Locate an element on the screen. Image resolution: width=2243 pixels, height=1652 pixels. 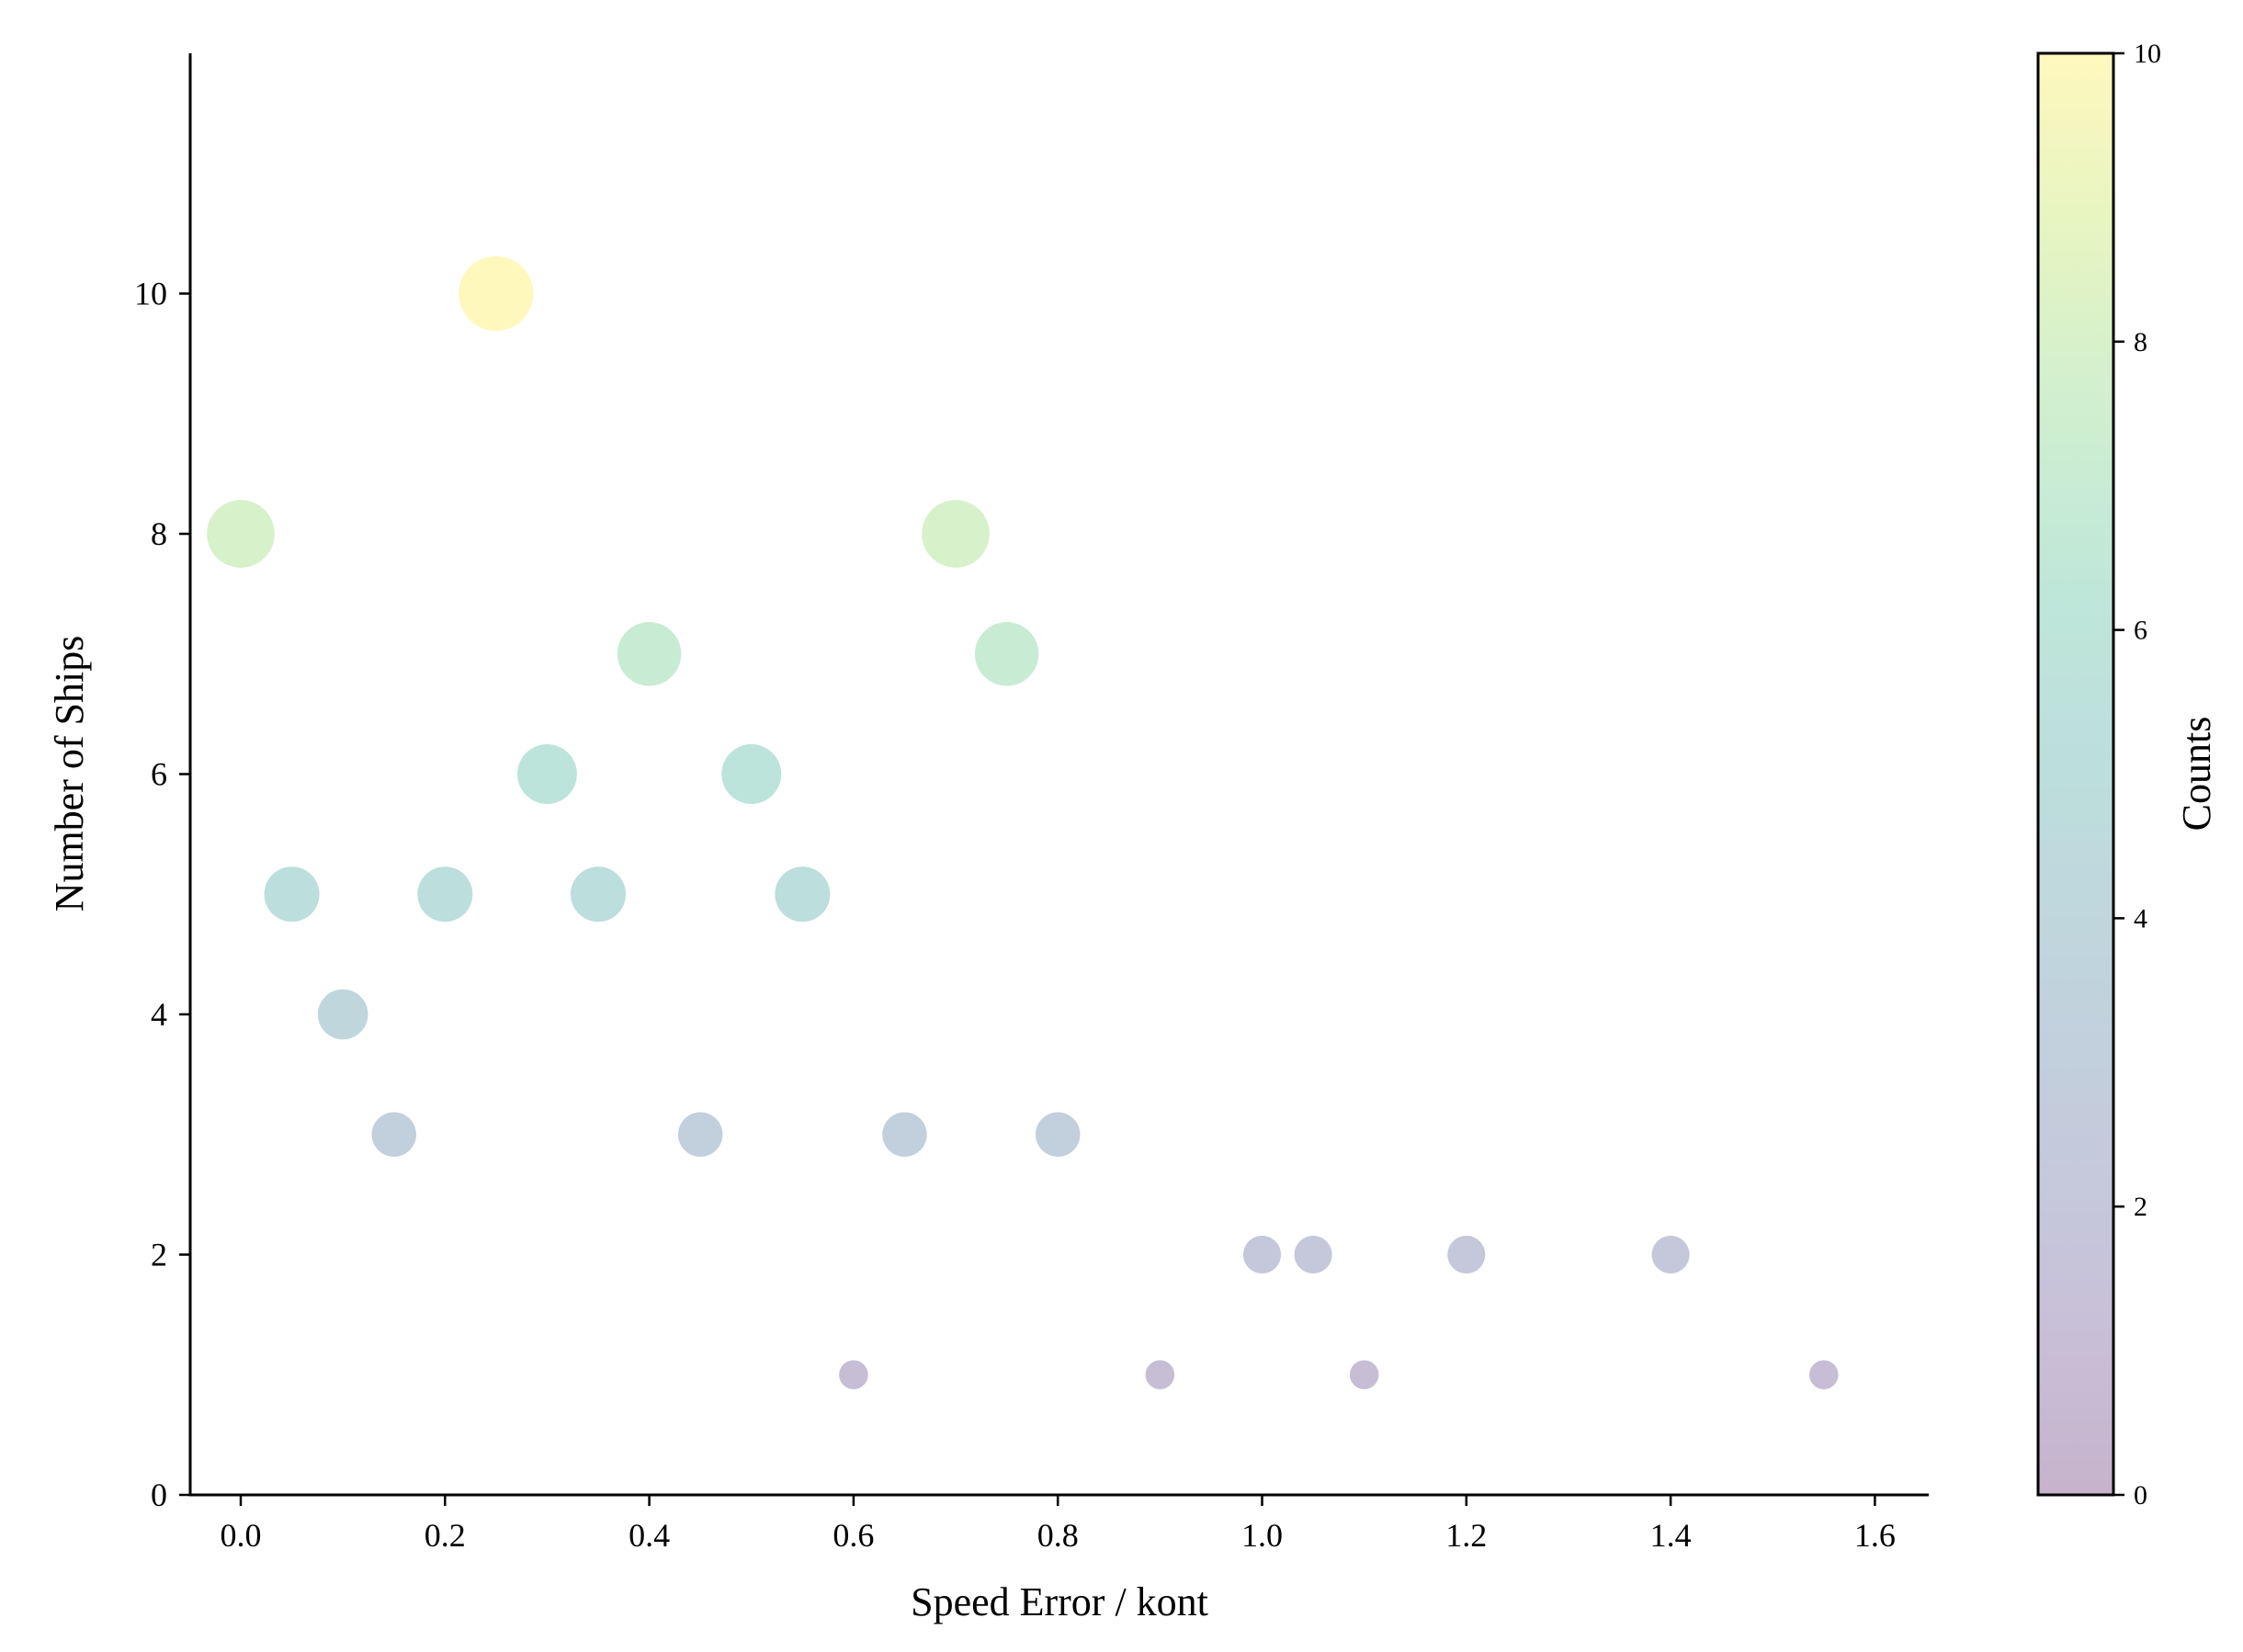
x-tick-label: 0.2 is located at coordinates (446, 1535).